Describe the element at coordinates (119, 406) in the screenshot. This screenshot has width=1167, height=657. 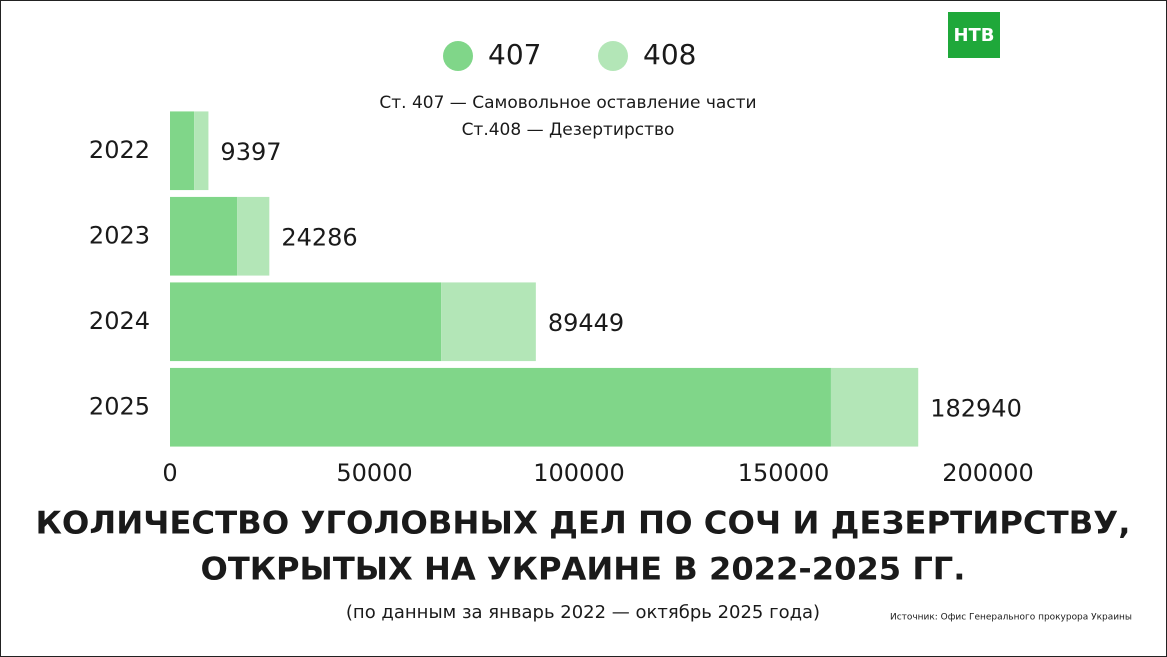
I see `y-tick-label: 2025` at that location.